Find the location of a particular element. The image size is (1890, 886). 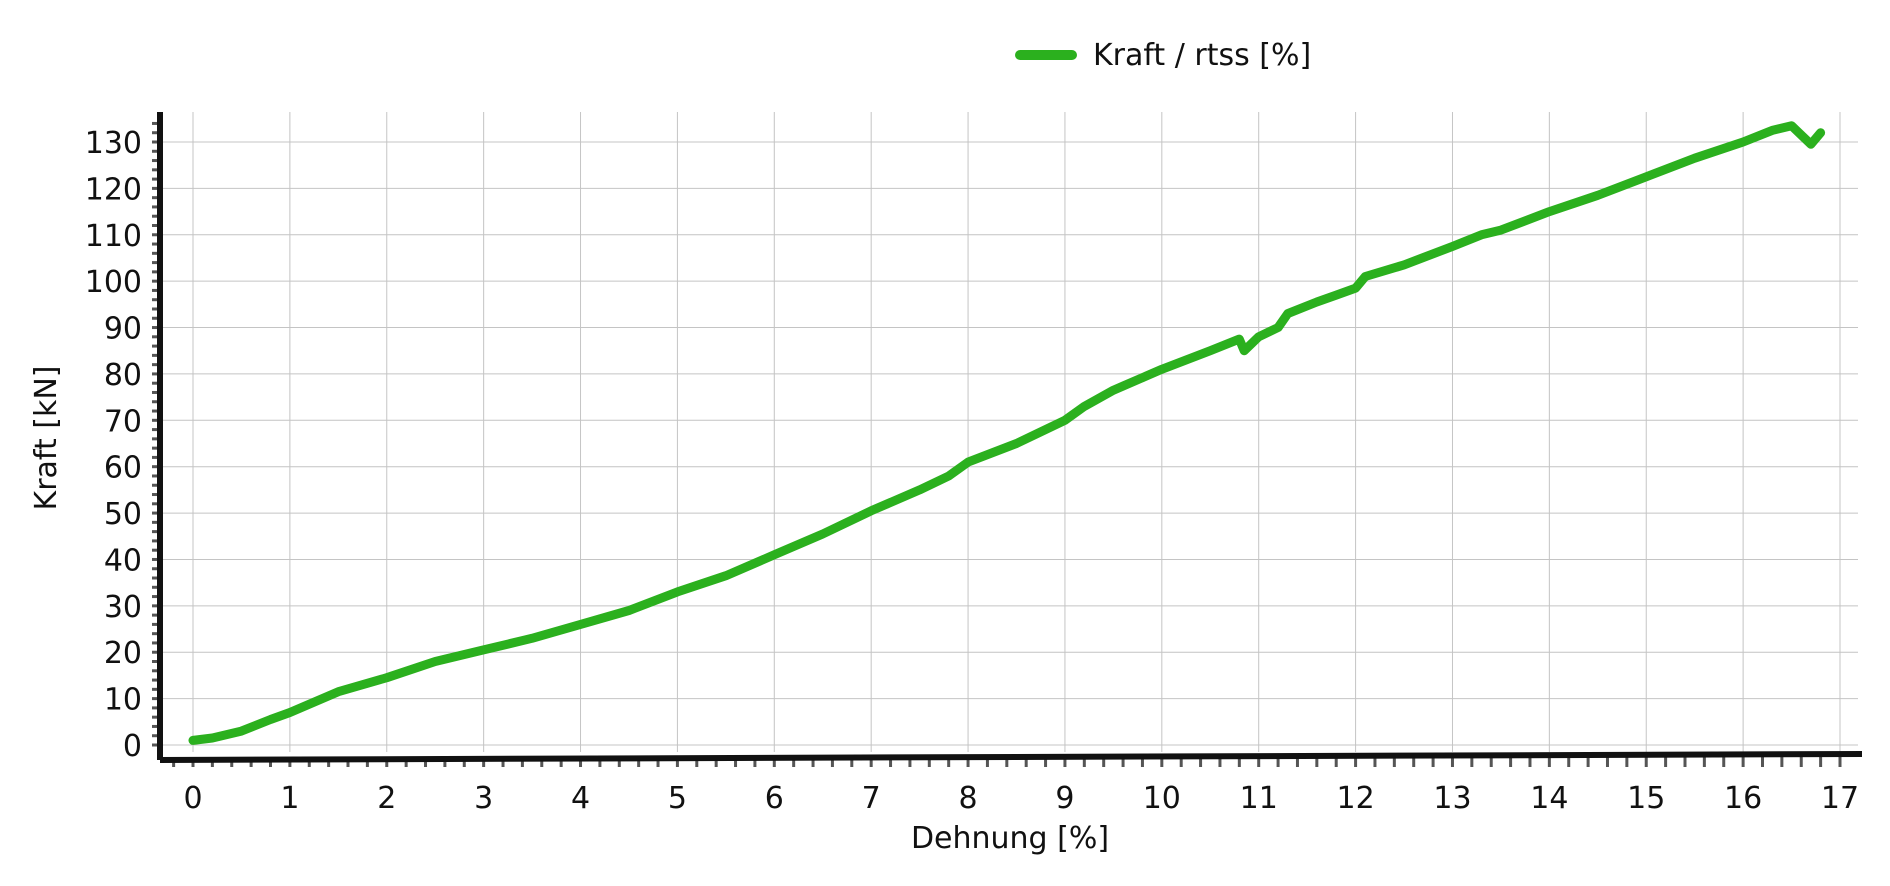

x-tick-label: 15 is located at coordinates (1646, 798).